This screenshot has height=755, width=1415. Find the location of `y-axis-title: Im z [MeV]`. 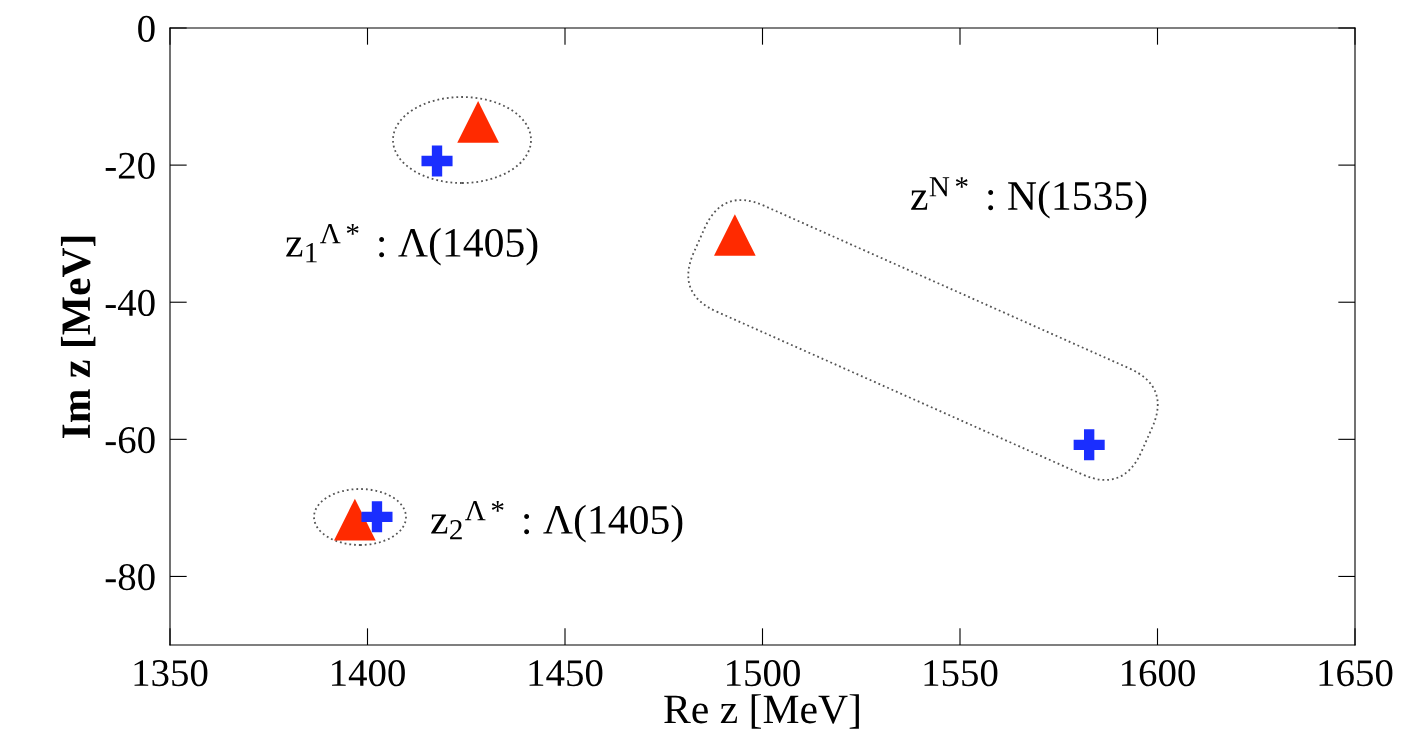

y-axis-title: Im z [MeV] is located at coordinates (78, 337).